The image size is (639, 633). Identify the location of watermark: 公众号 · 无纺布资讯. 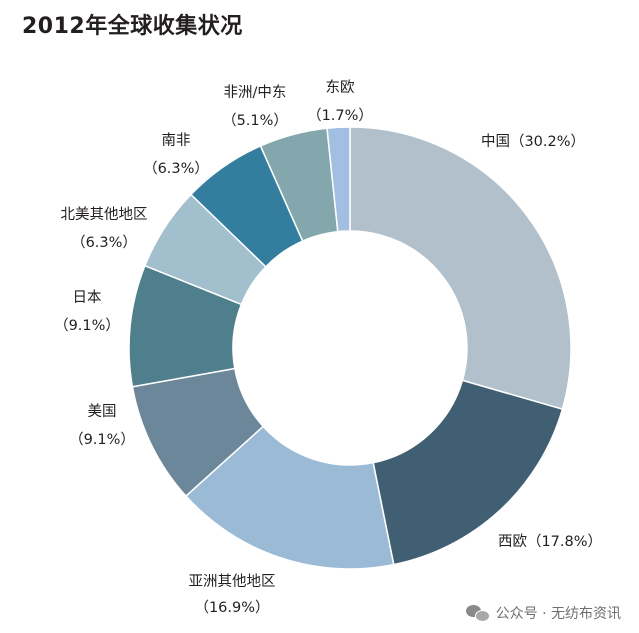
(543, 613).